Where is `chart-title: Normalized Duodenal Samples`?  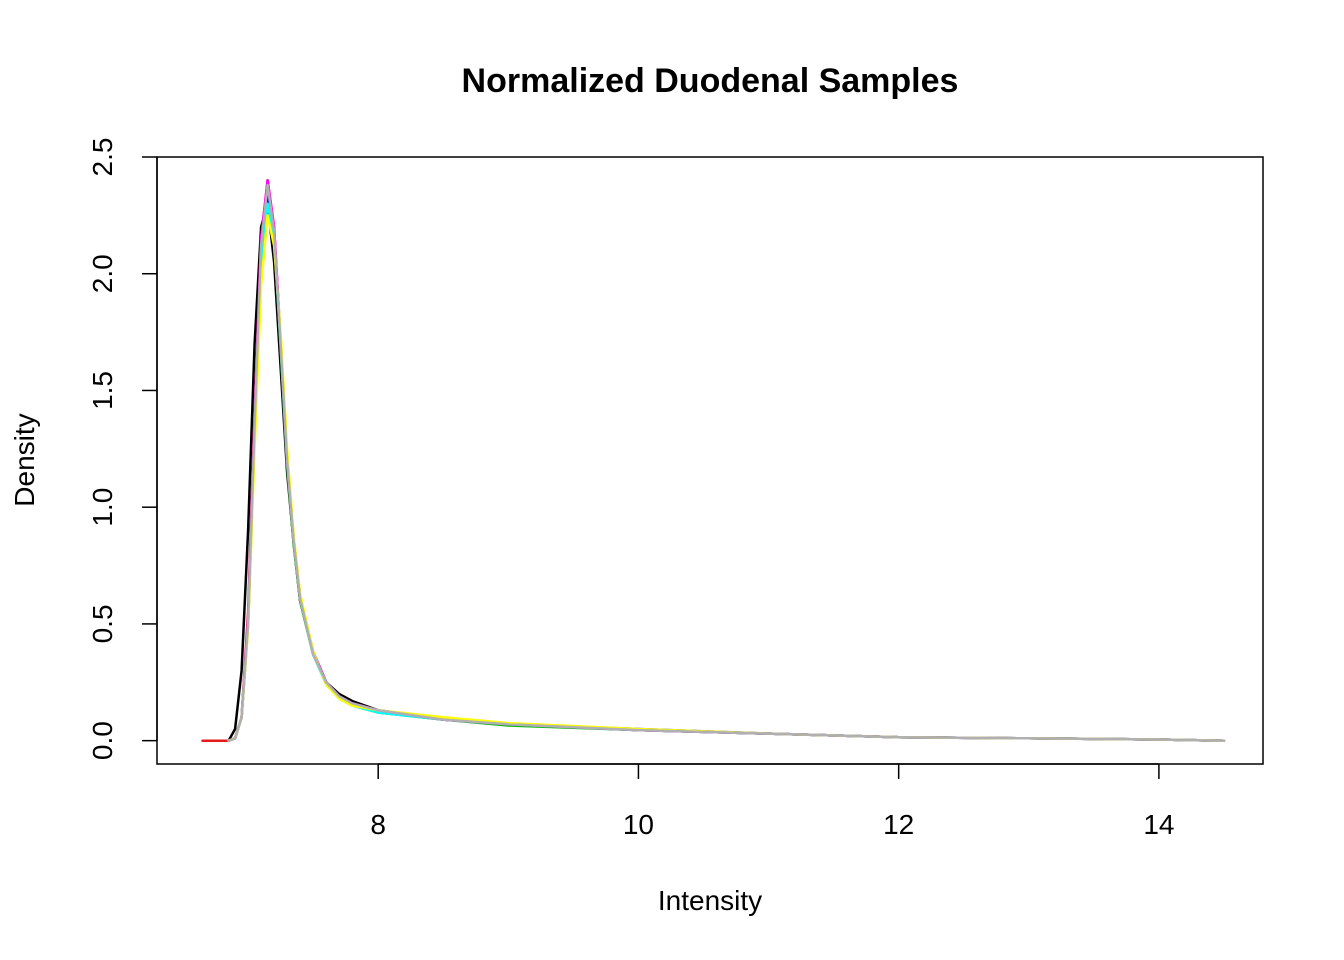 chart-title: Normalized Duodenal Samples is located at coordinates (710, 81).